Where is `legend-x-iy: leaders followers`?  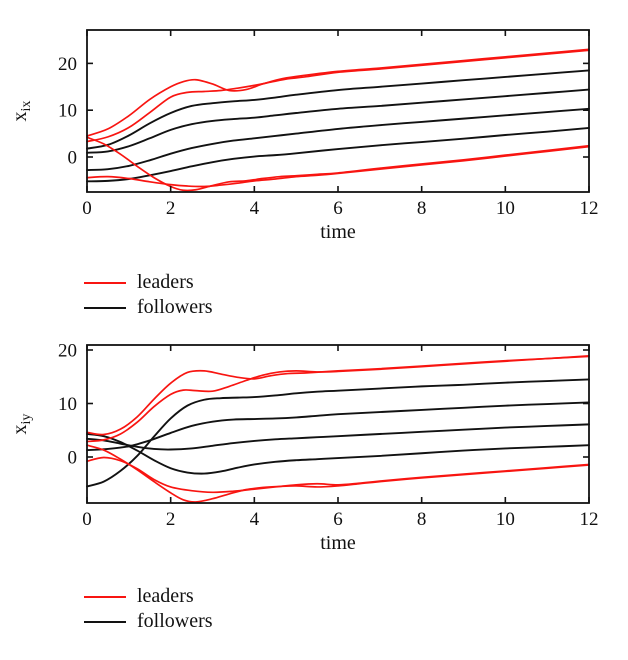
legend-x-iy: leaders followers is located at coordinates (148, 609).